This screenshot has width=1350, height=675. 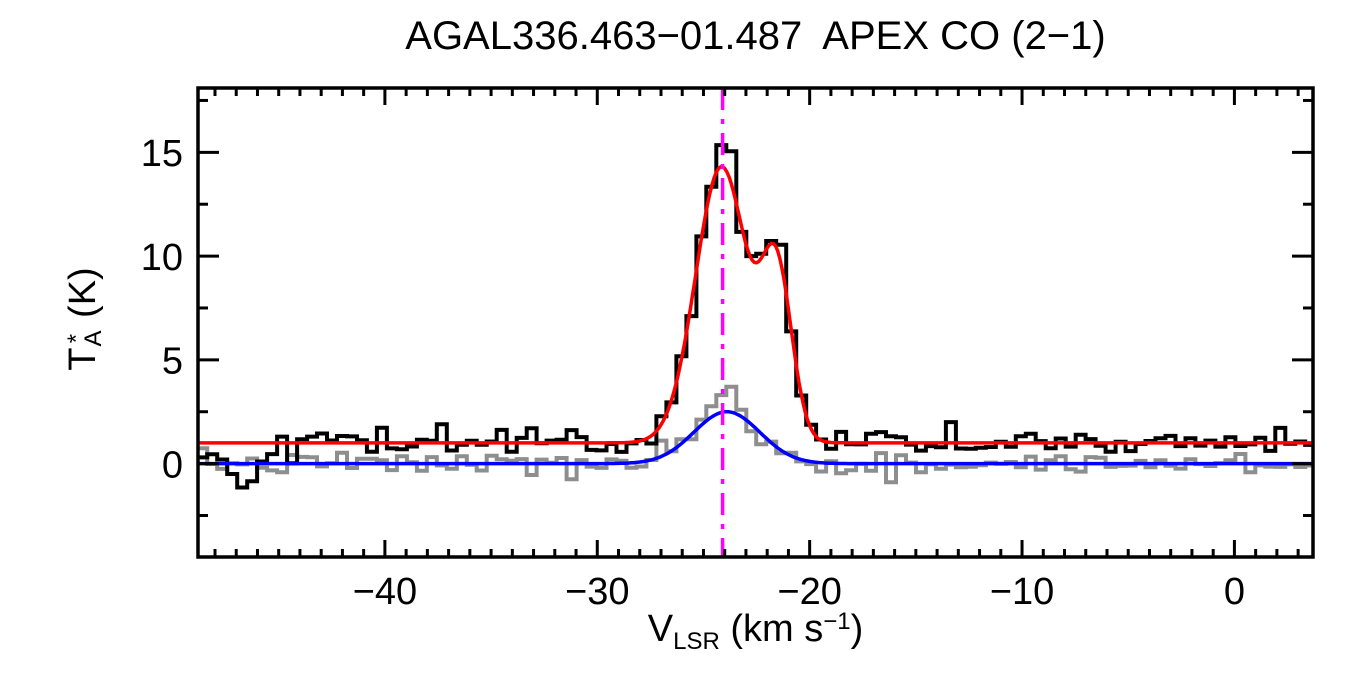 I want to click on x-tick-label: 0, so click(x=1234, y=592).